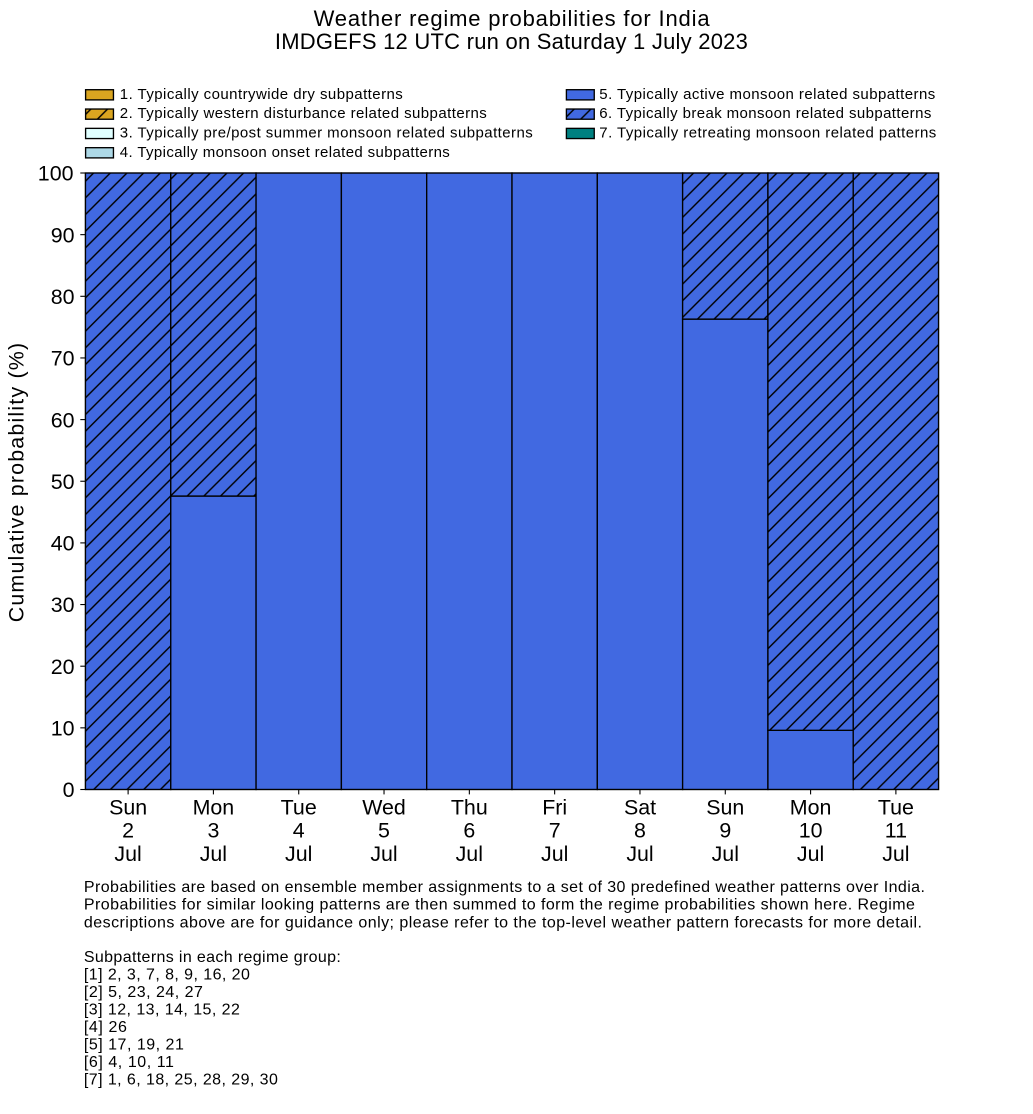  What do you see at coordinates (63, 544) in the screenshot?
I see `svg-text: 40` at bounding box center [63, 544].